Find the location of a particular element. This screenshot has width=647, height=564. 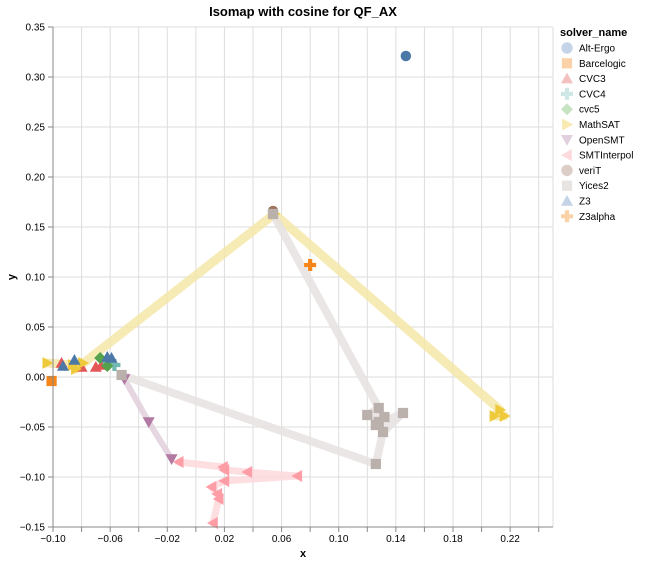

legend-symbol-opensmt is located at coordinates (567, 140).